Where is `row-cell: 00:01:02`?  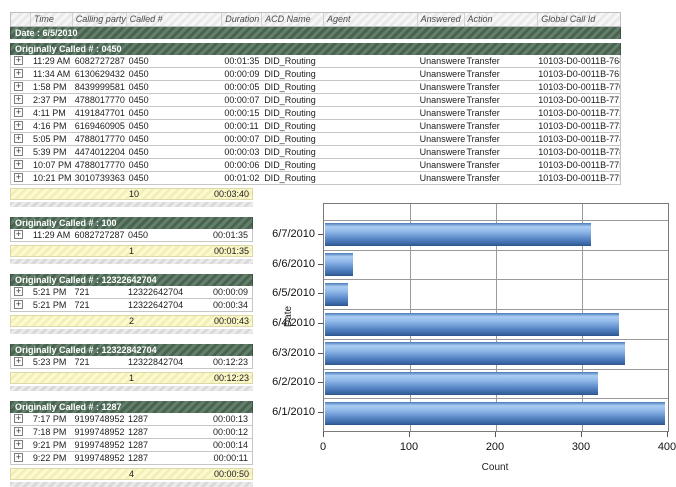 row-cell: 00:01:02 is located at coordinates (242, 178).